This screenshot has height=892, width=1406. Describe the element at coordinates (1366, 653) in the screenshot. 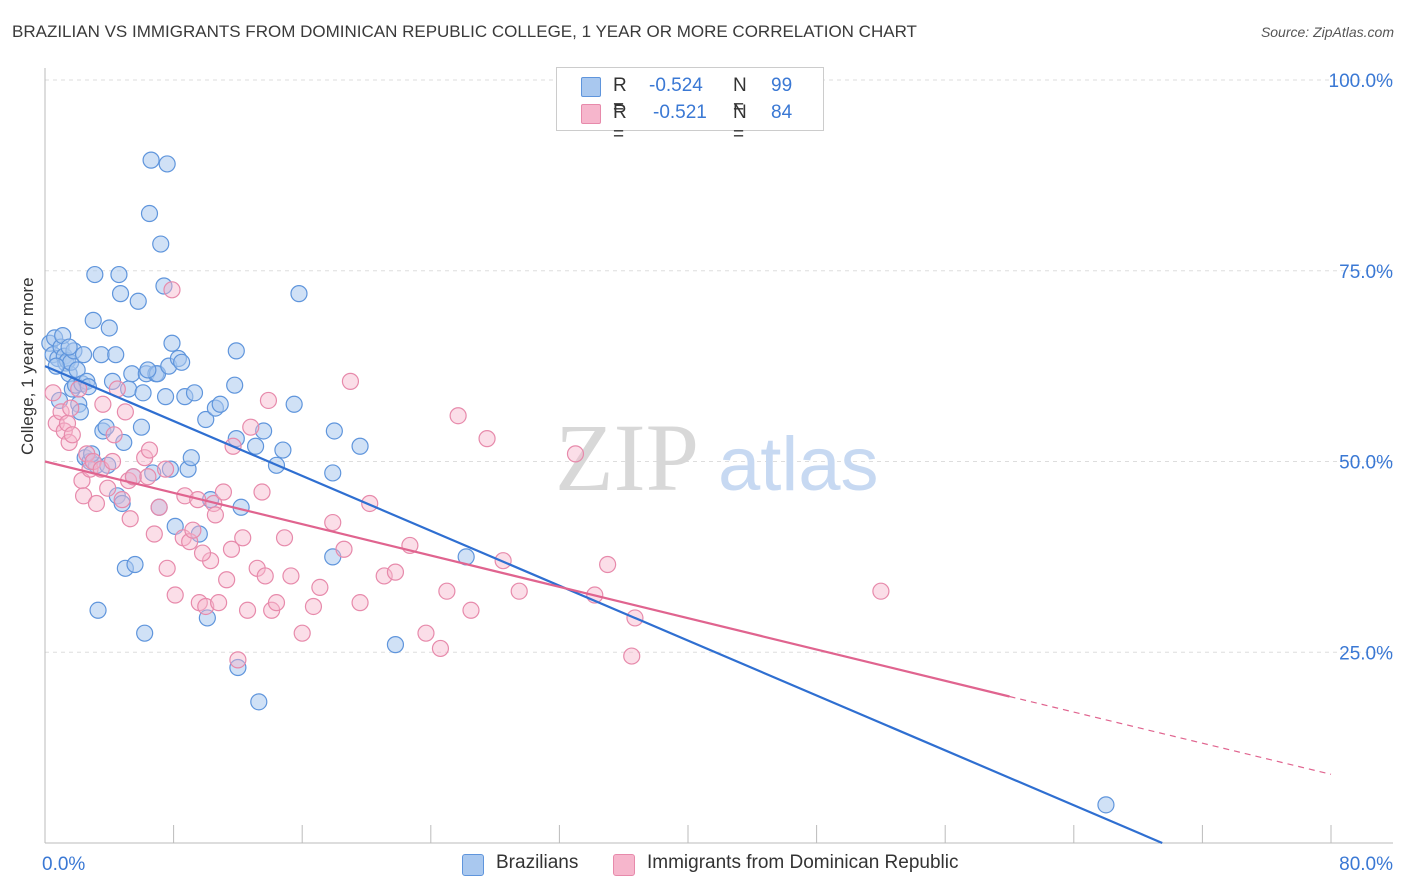

I see `y-tick-label: 25.0%` at that location.